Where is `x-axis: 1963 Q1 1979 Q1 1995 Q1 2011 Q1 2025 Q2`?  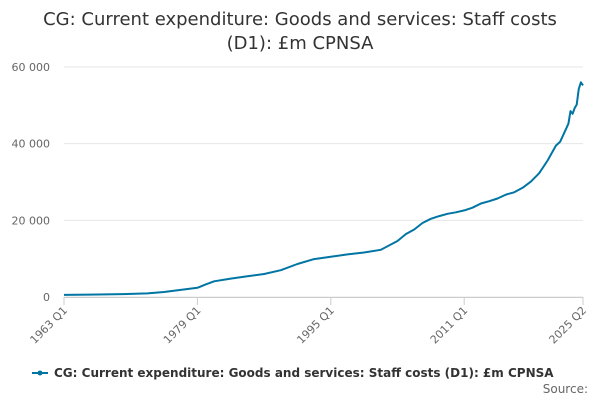
x-axis: 1963 Q1 1979 Q1 1995 Q1 2011 Q1 2025 Q2 is located at coordinates (309, 322).